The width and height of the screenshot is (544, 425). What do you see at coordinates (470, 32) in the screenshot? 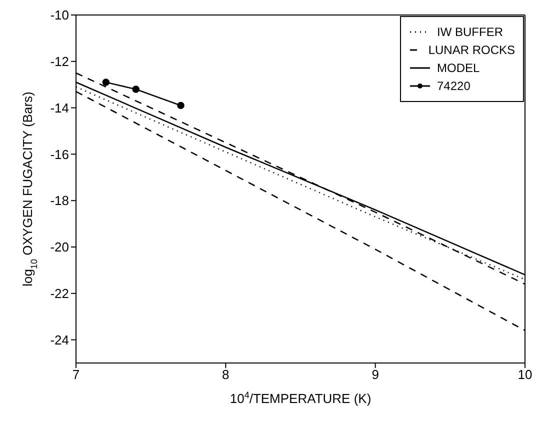
I see `legend-label: IW BUFFER` at bounding box center [470, 32].